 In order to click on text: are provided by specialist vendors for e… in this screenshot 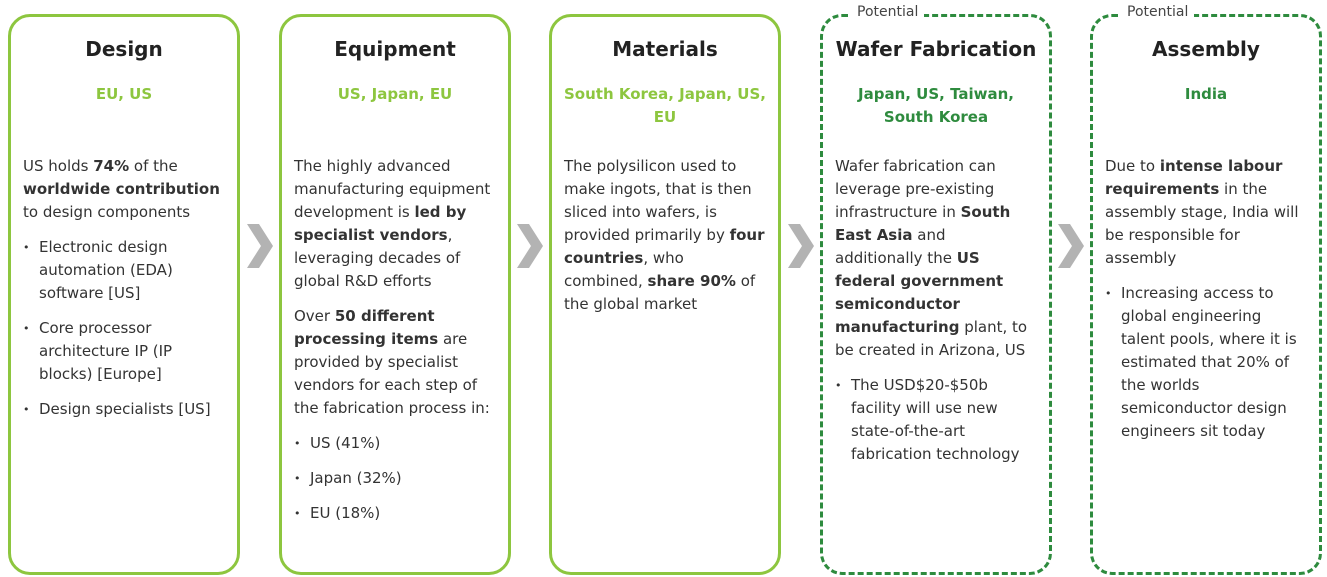, I will do `click(392, 373)`.